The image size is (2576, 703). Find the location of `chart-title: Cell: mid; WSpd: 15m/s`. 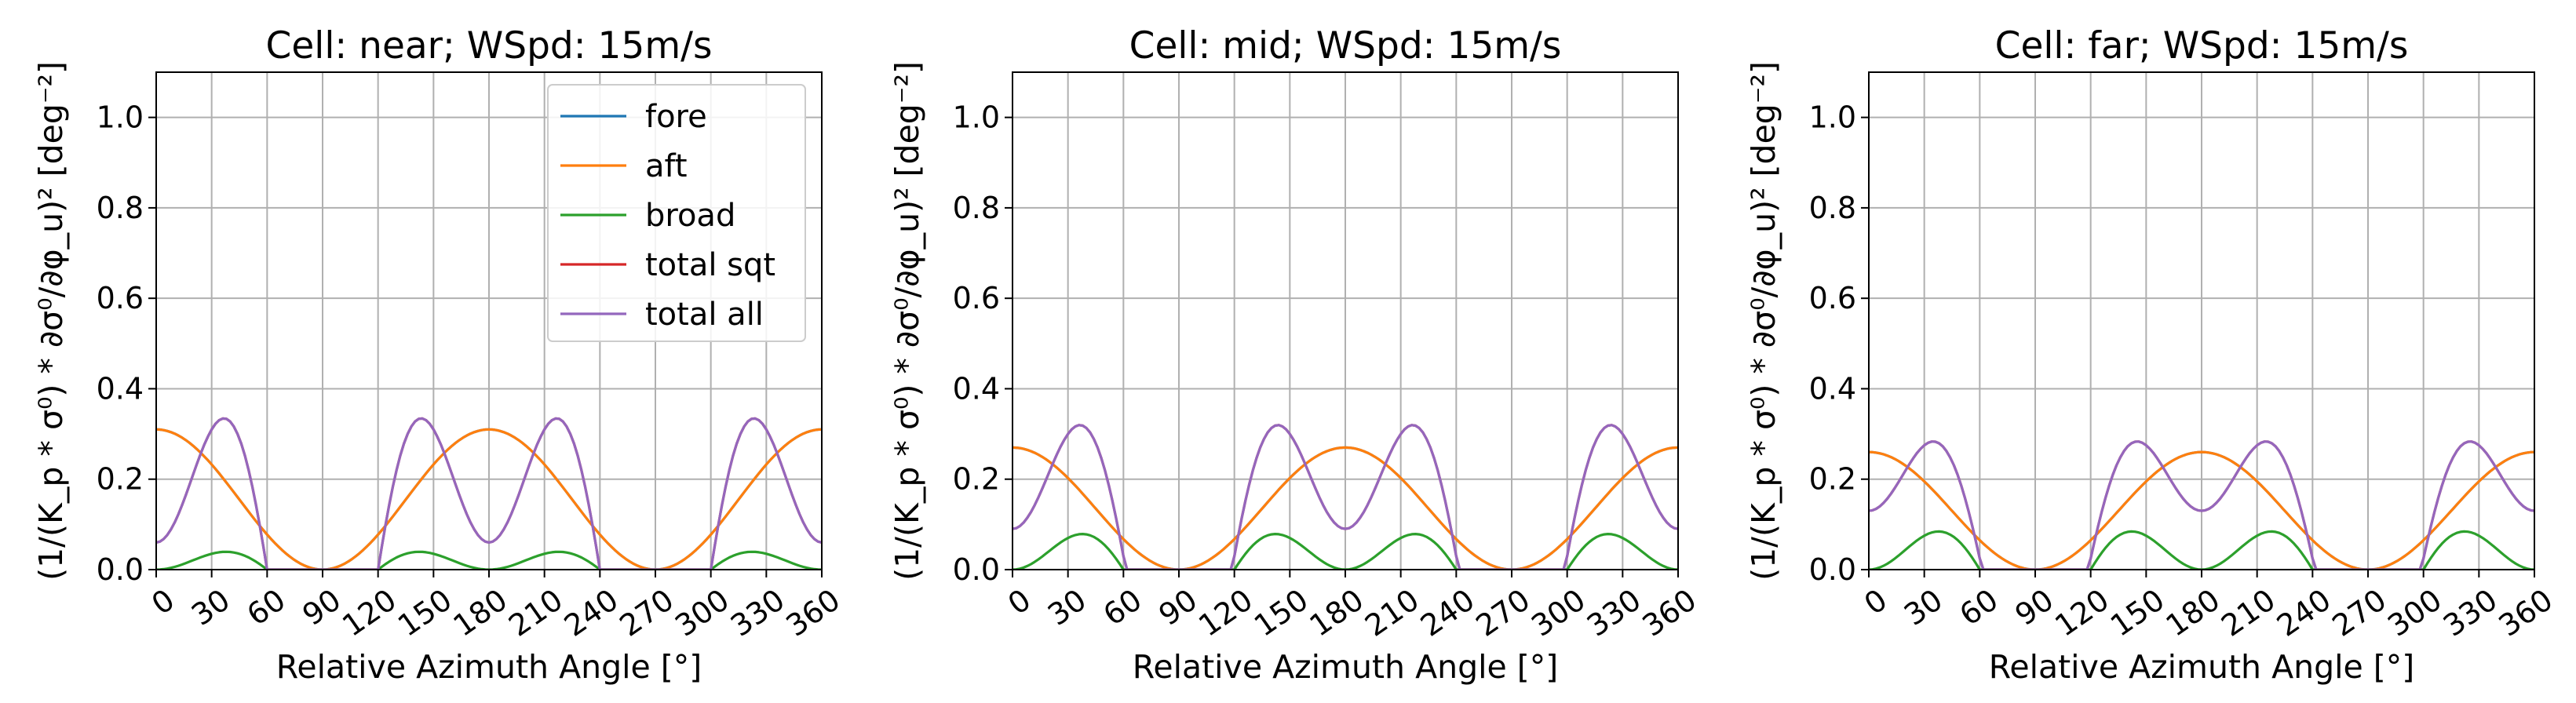

chart-title: Cell: mid; WSpd: 15m/s is located at coordinates (1345, 45).